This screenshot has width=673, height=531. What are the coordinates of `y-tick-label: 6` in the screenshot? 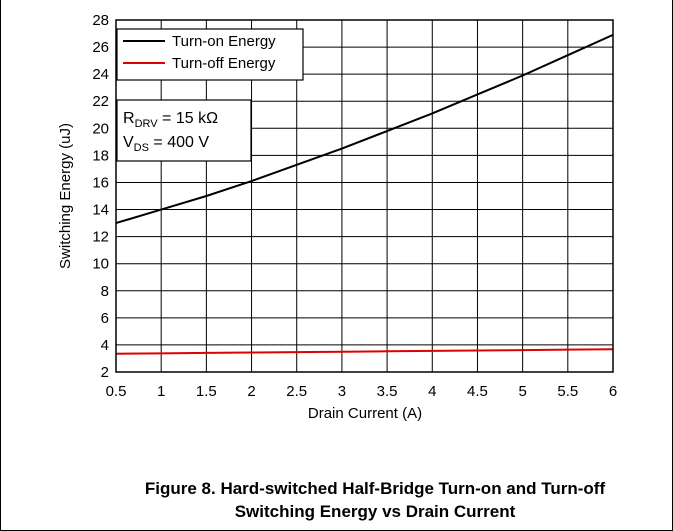 It's located at (105, 318).